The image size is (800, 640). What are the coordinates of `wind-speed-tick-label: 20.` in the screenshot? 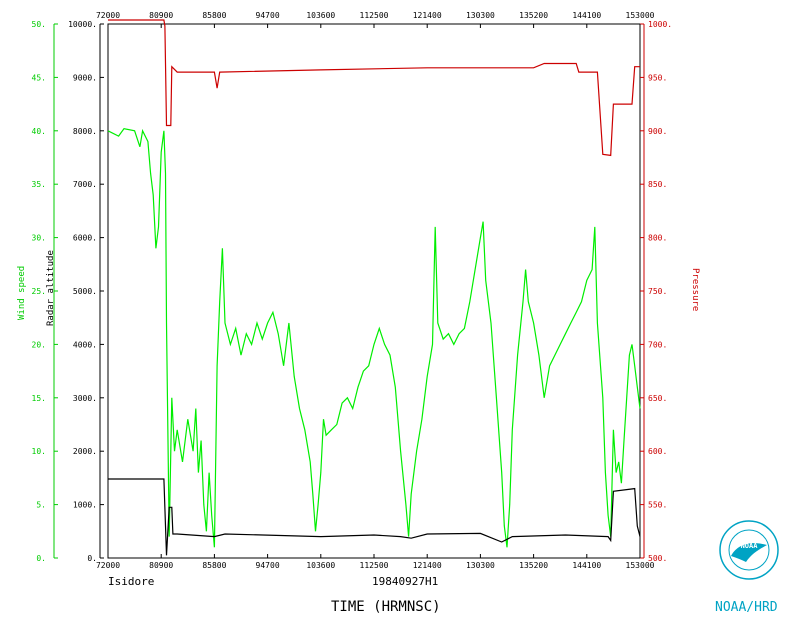 It's located at (39, 344).